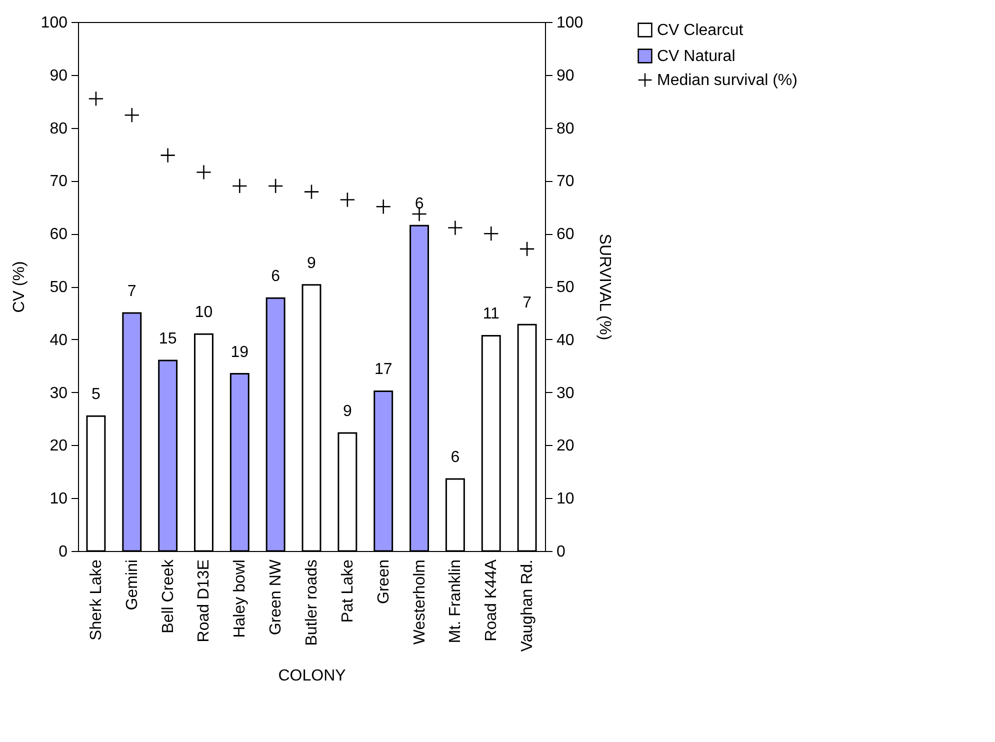  I want to click on legend-label: Median survival (%), so click(727, 80).